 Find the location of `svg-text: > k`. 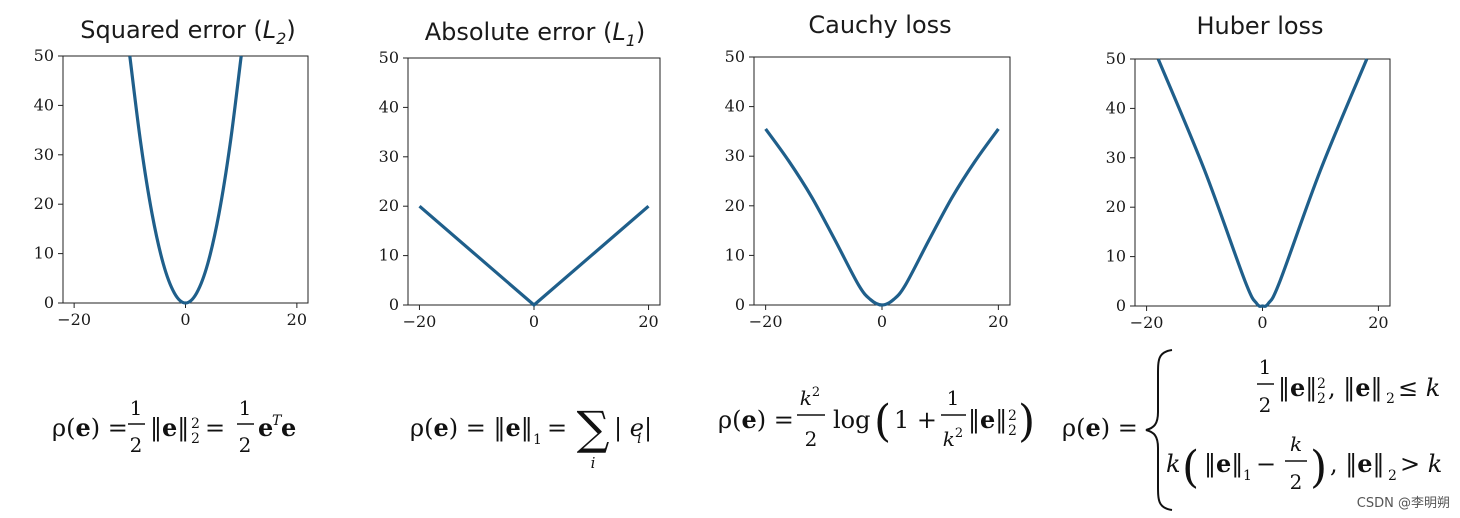

svg-text: > k is located at coordinates (1421, 464).